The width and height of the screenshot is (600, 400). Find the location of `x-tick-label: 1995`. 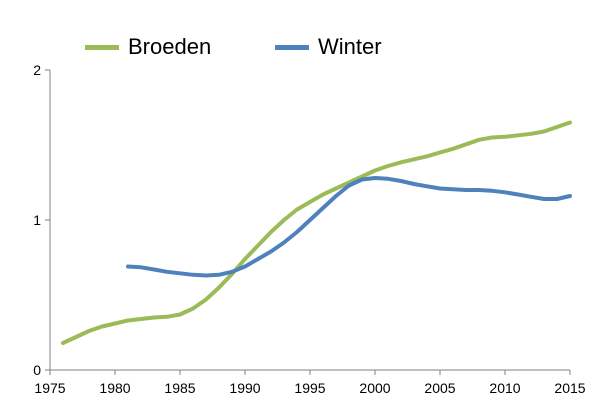

x-tick-label: 1995 is located at coordinates (309, 388).